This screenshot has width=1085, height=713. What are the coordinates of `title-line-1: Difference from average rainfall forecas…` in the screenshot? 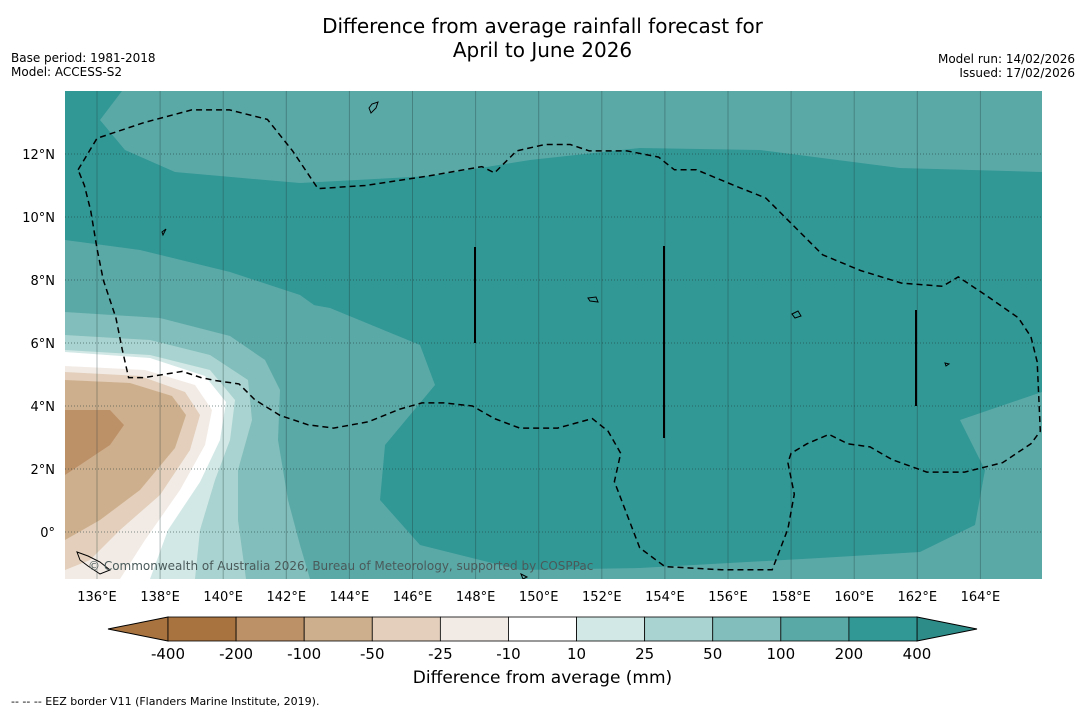 It's located at (542, 26).